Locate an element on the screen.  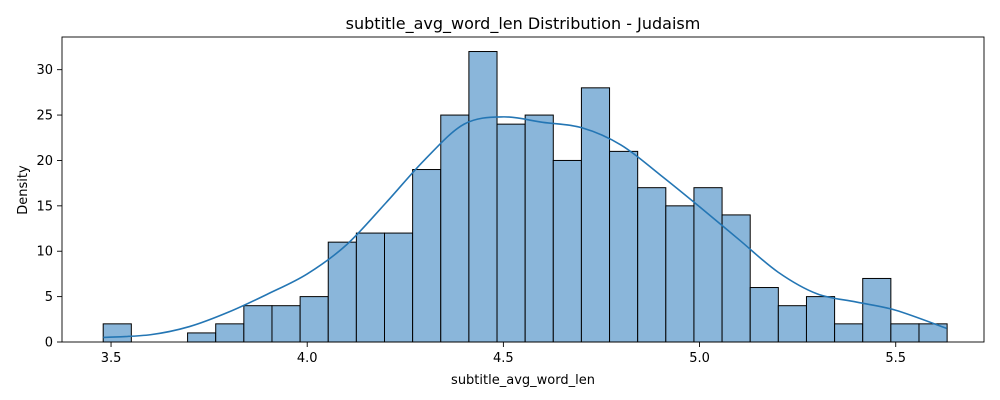
y-tick-label: 15 is located at coordinates (44, 206).